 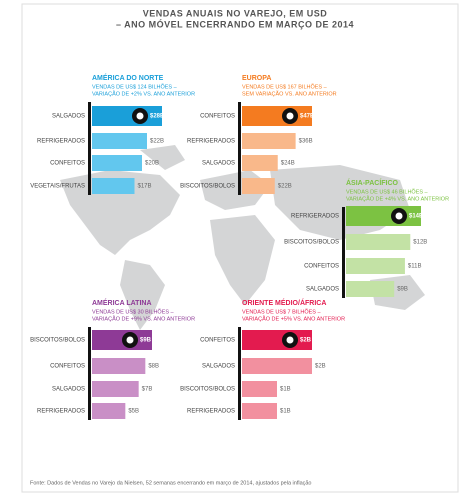 What do you see at coordinates (122, 302) in the screenshot?
I see `panel-title: AMÉRICA LATINA` at bounding box center [122, 302].